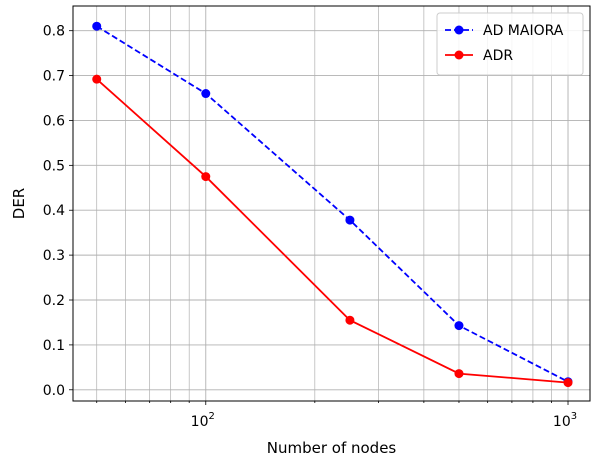 The image size is (597, 462). I want to click on y-tick-label: 0.7, so click(54, 77).